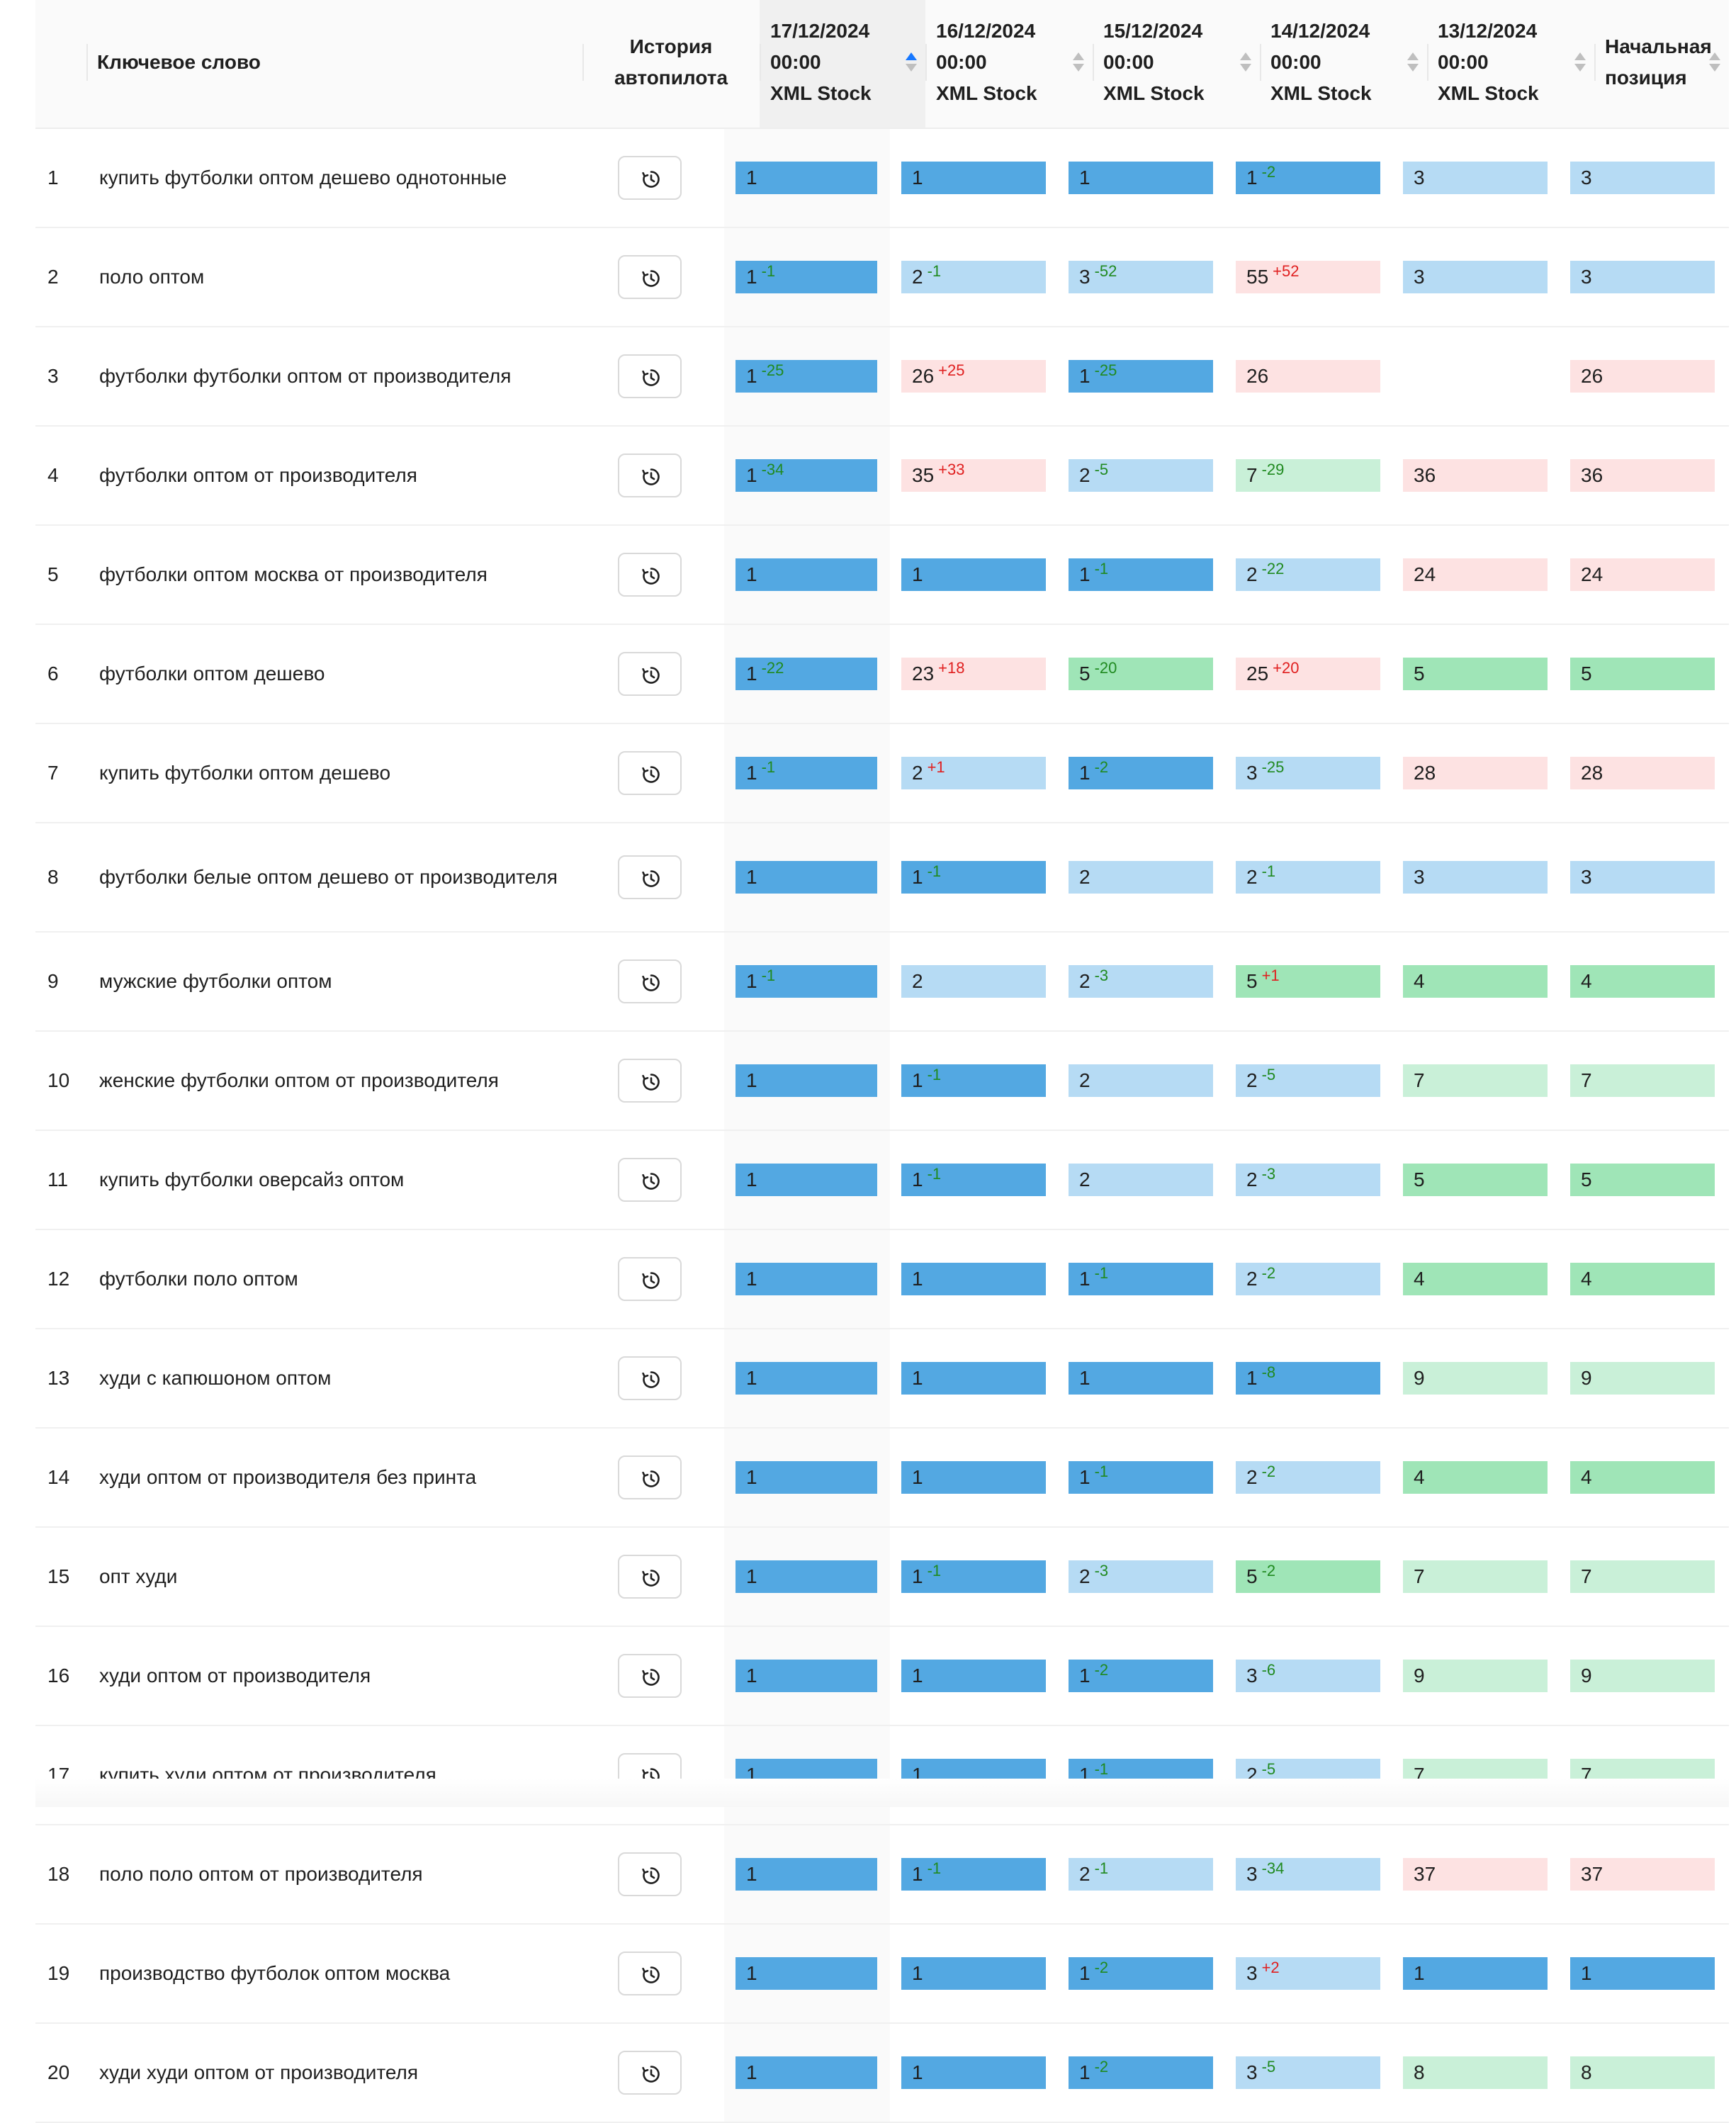  Describe the element at coordinates (1308, 981) in the screenshot. I see `position-cell: 5 +1` at that location.